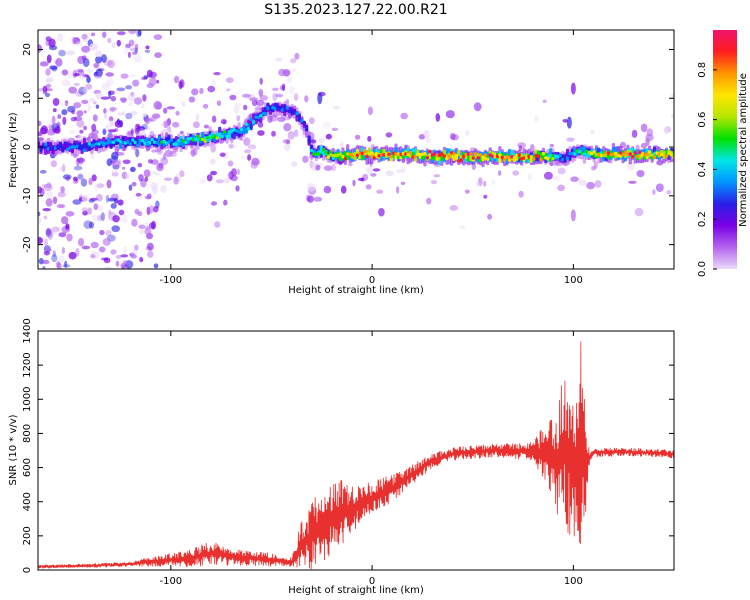 The height and width of the screenshot is (600, 750). Describe the element at coordinates (170, 581) in the screenshot. I see `snr-x-tick-label: -100` at that location.